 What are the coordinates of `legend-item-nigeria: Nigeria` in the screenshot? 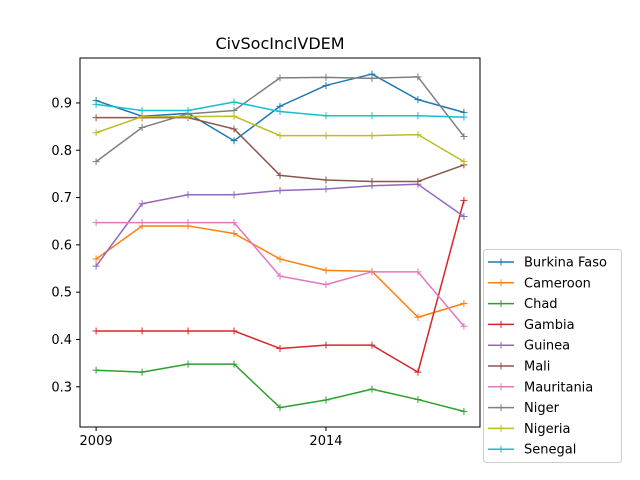 It's located at (529, 429).